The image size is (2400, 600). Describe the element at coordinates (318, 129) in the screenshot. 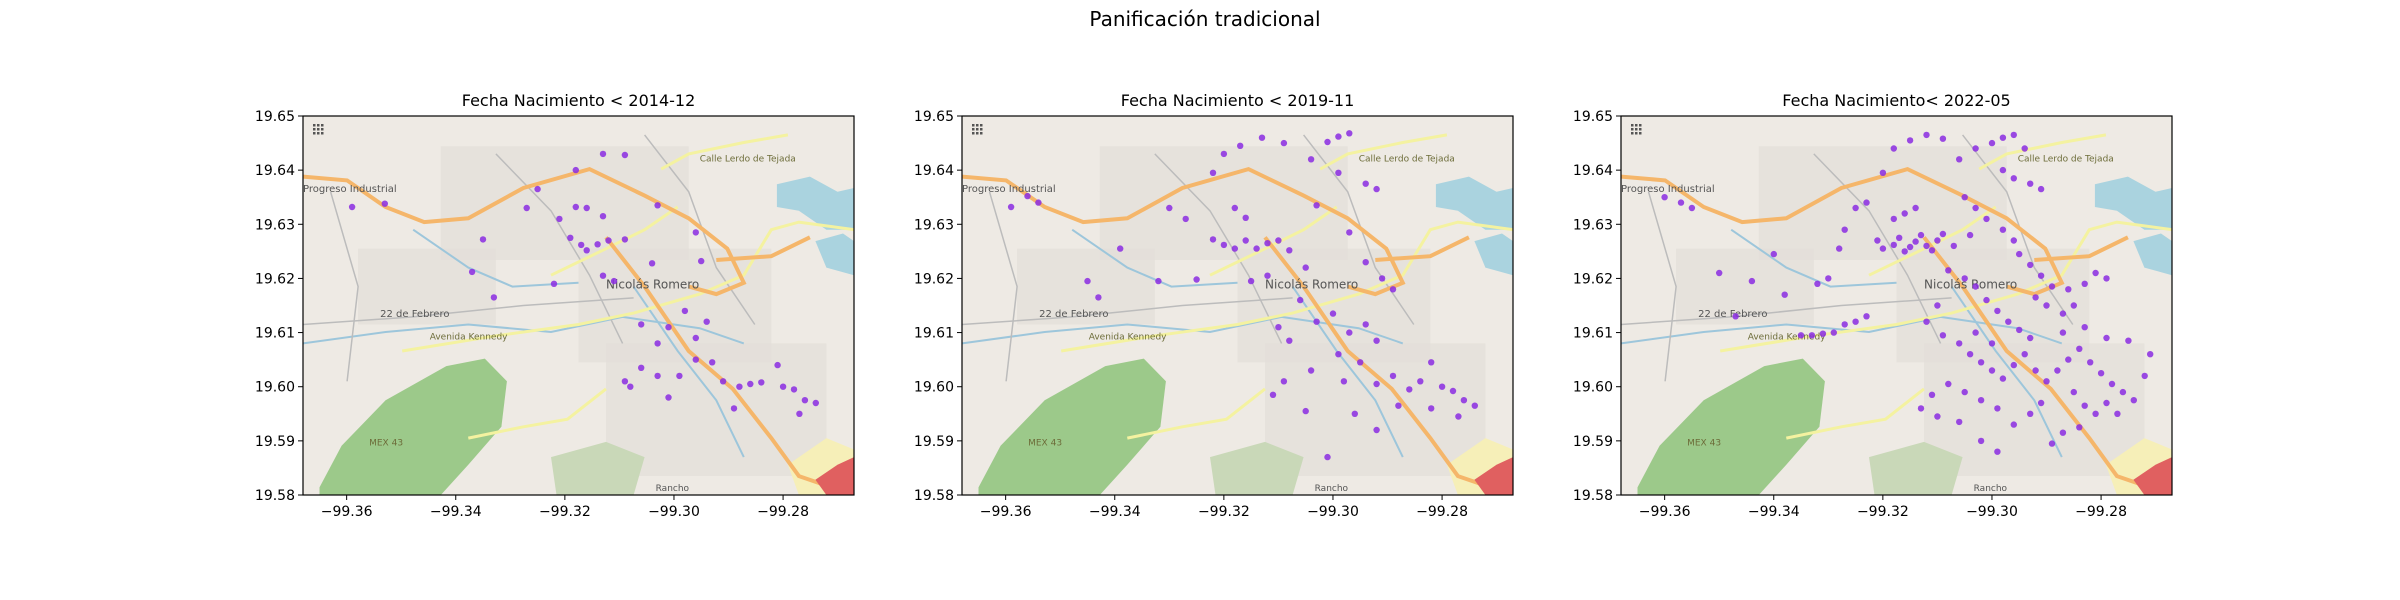

I see `basemap-grid-icon` at that location.